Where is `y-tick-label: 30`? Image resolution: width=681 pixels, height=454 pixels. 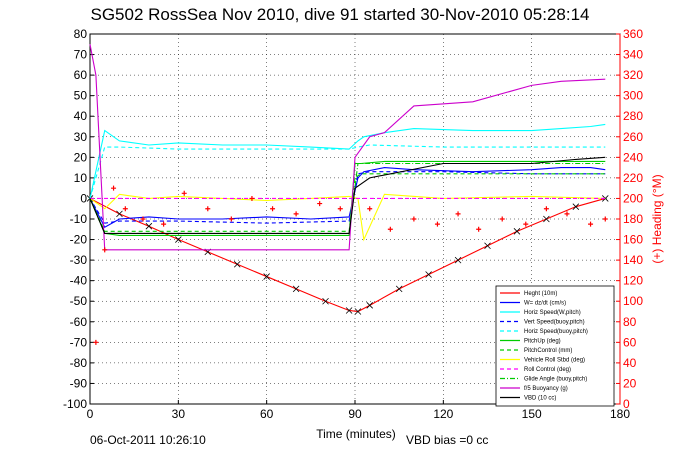 y-tick-label: 30 is located at coordinates (81, 137).